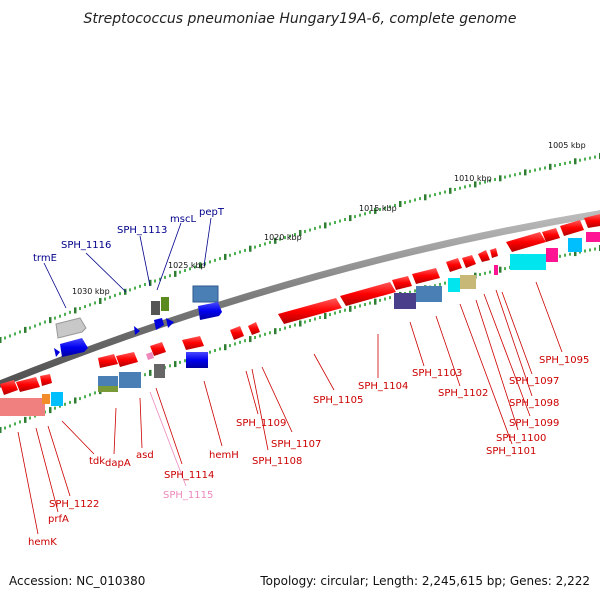  Describe the element at coordinates (145, 455) in the screenshot. I see `gene-label-asd: asd` at that location.